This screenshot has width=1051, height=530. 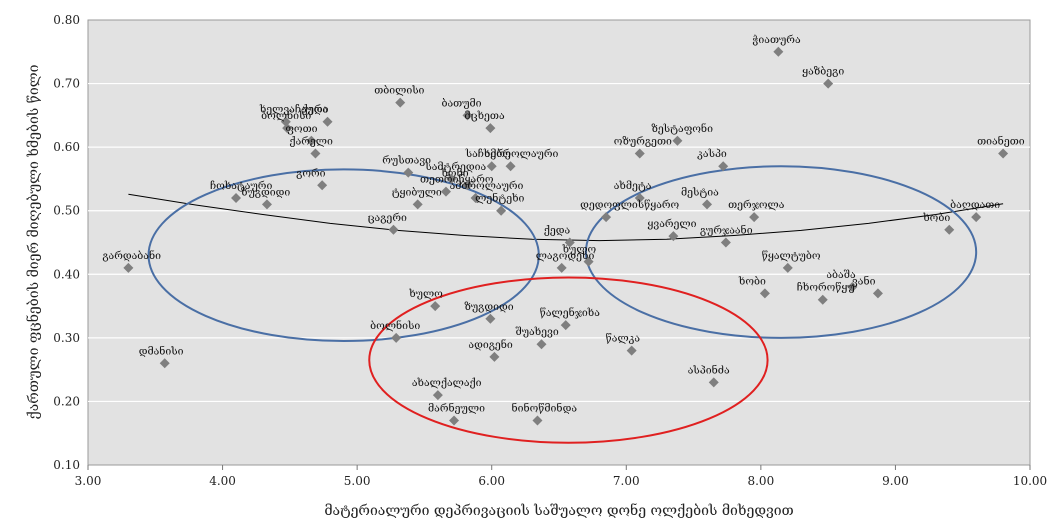 What do you see at coordinates (484, 116) in the screenshot?
I see `data-label: მცხეთა` at bounding box center [484, 116].